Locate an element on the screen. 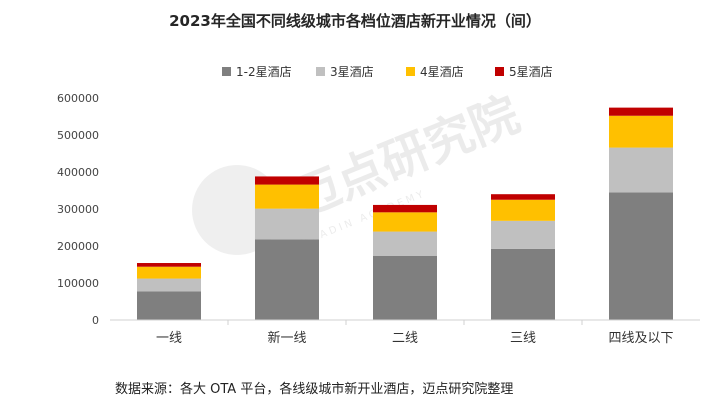  legend-label: 3星酒店 is located at coordinates (352, 72).